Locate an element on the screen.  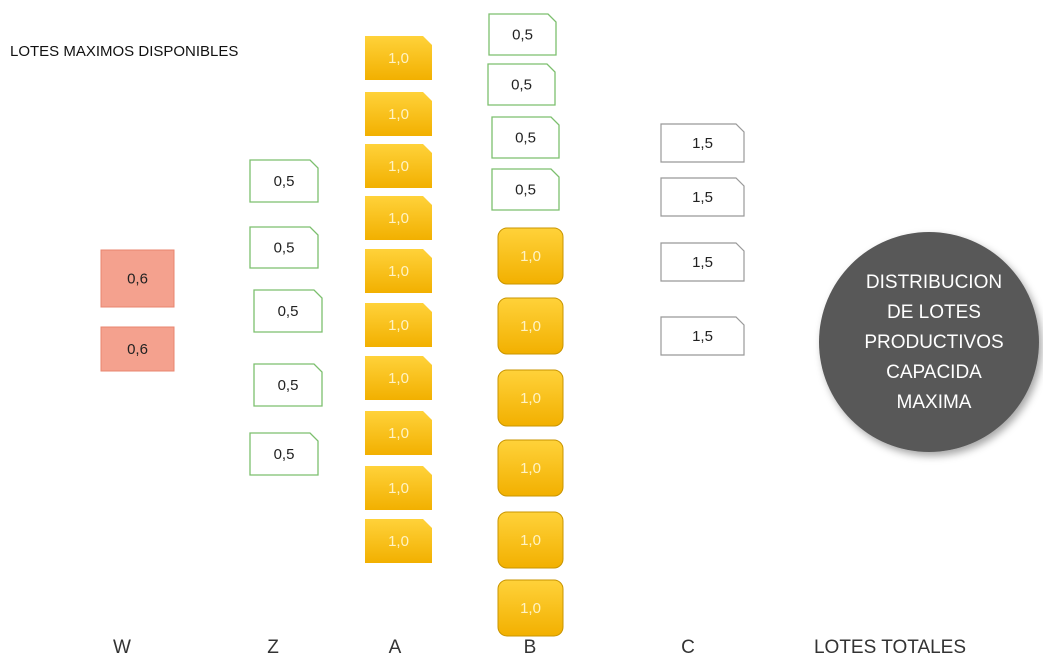
circle-text: PRODUCTIVOS is located at coordinates (933, 342).